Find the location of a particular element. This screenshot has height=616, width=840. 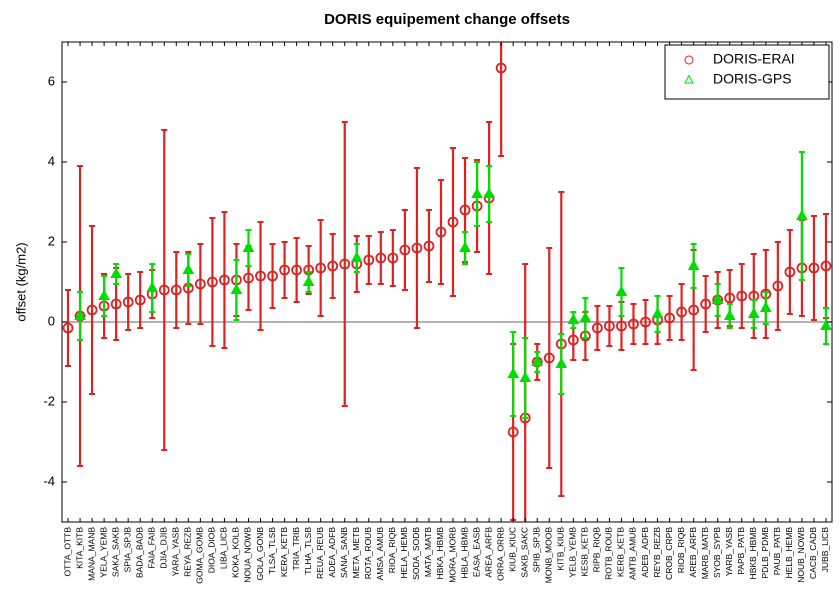

x-tick-label: RIOA_RIQB is located at coordinates (392, 550).